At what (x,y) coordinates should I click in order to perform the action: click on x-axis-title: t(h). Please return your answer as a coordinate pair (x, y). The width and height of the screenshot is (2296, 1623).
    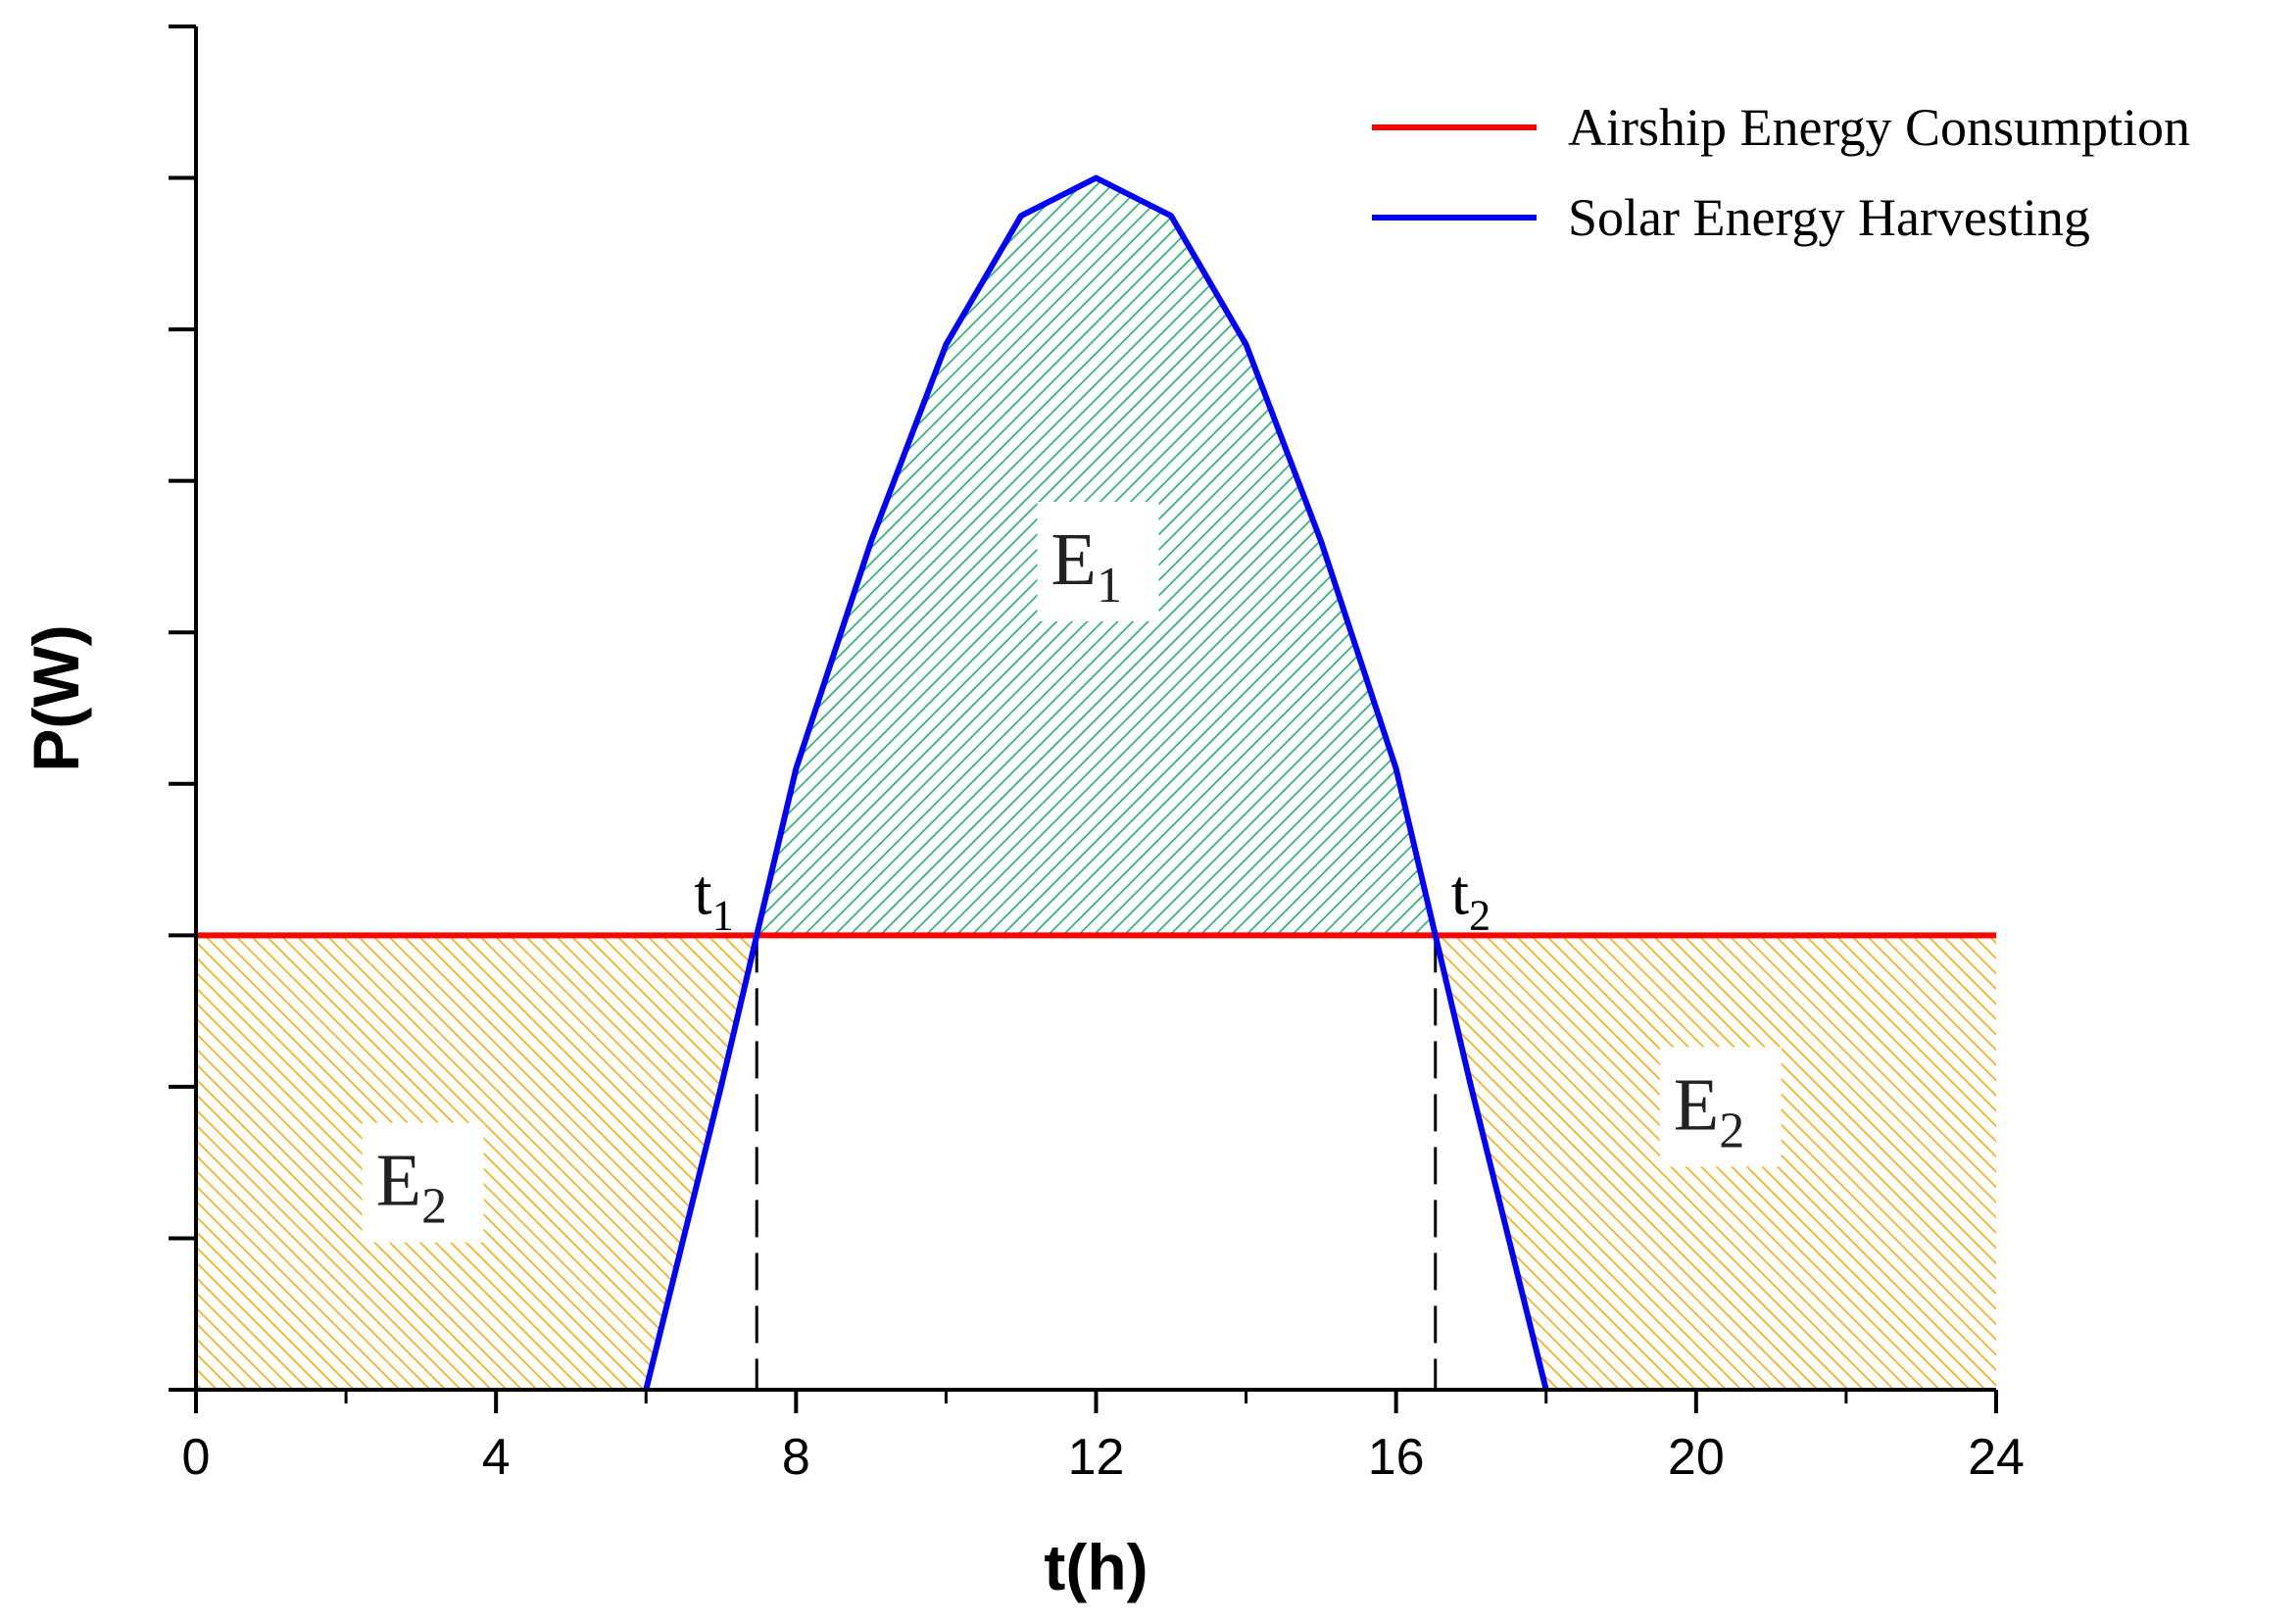
    Looking at the image, I should click on (1096, 1567).